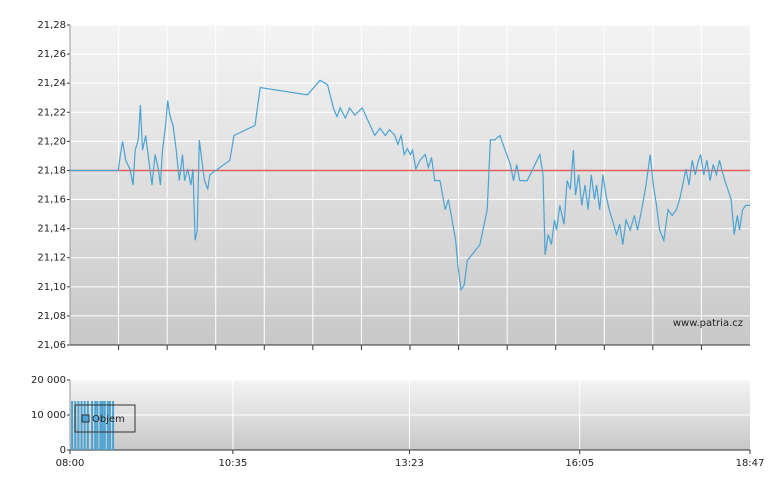 This screenshot has height=490, width=780. Describe the element at coordinates (232, 463) in the screenshot. I see `x-tick-label: 10:35` at that location.